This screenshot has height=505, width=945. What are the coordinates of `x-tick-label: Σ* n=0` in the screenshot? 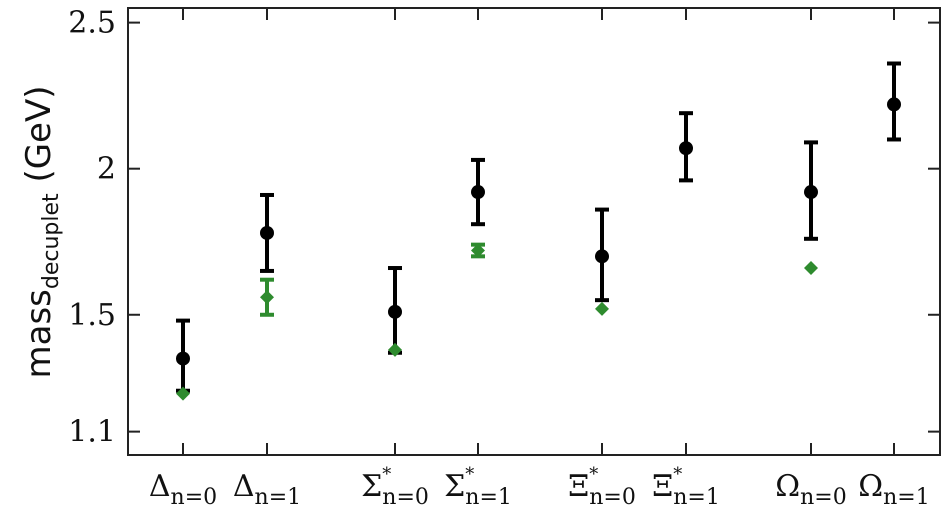 It's located at (395, 484).